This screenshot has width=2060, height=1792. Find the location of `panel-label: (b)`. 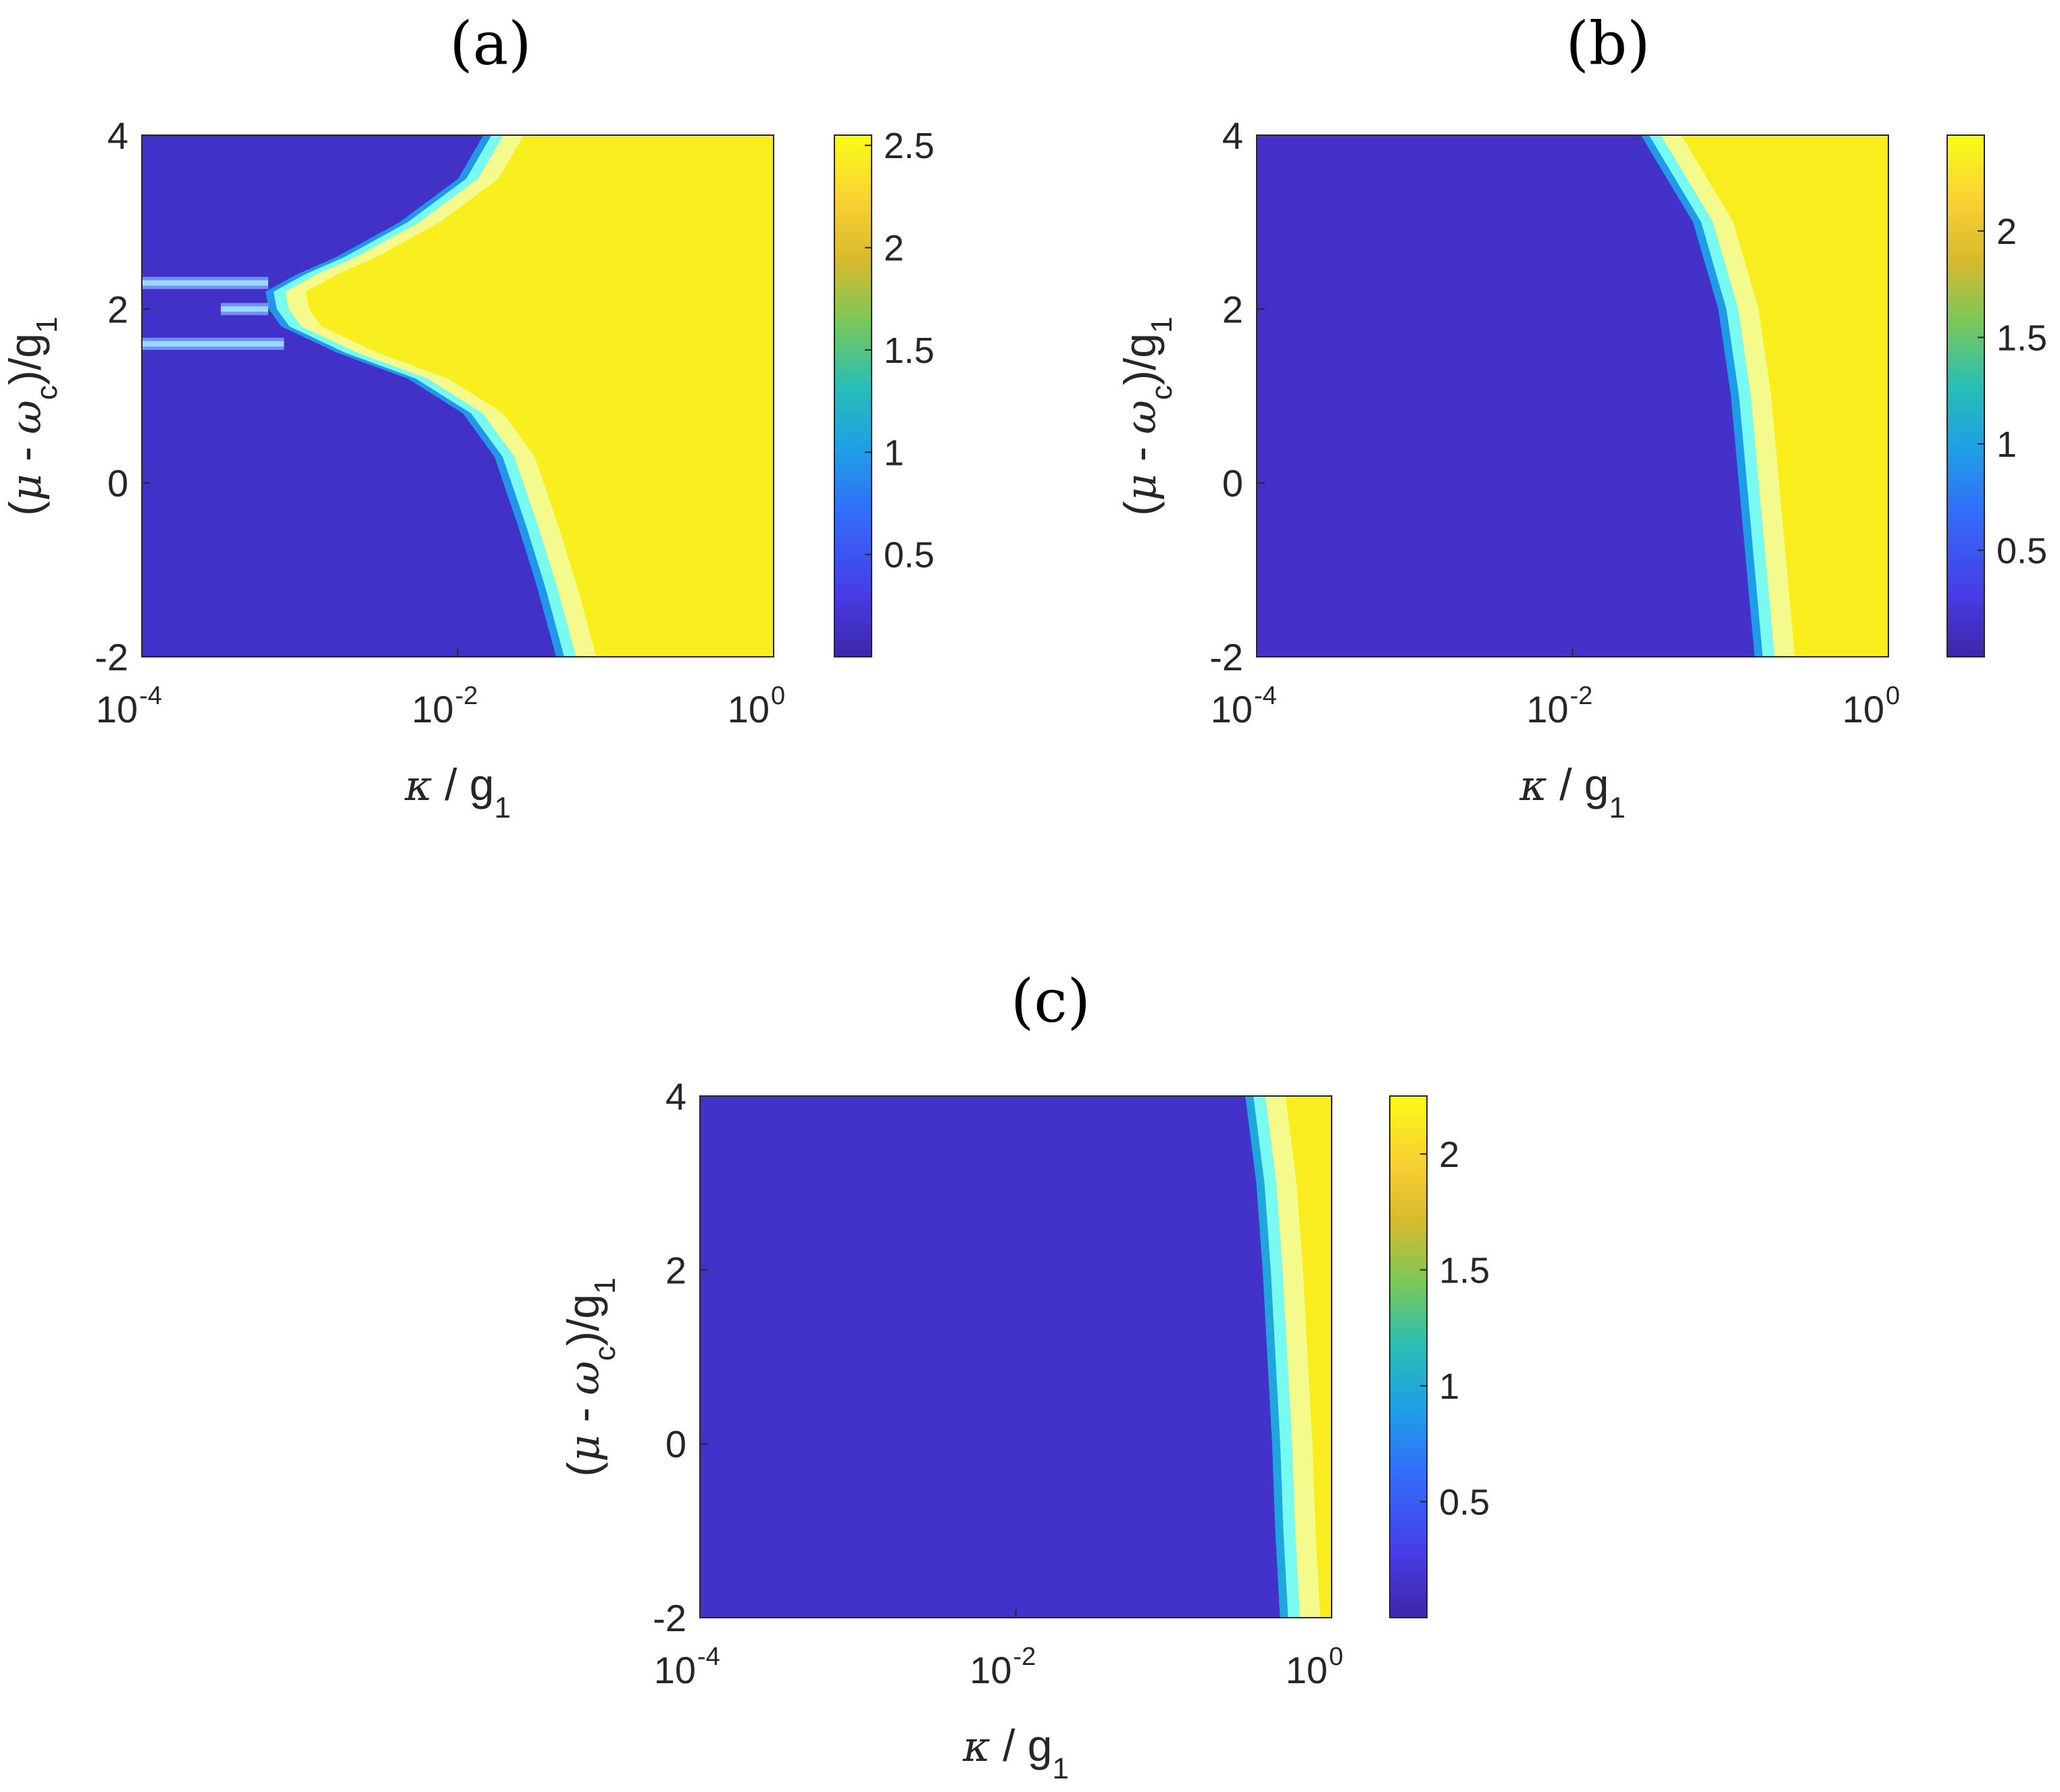

panel-label: (b) is located at coordinates (1608, 43).